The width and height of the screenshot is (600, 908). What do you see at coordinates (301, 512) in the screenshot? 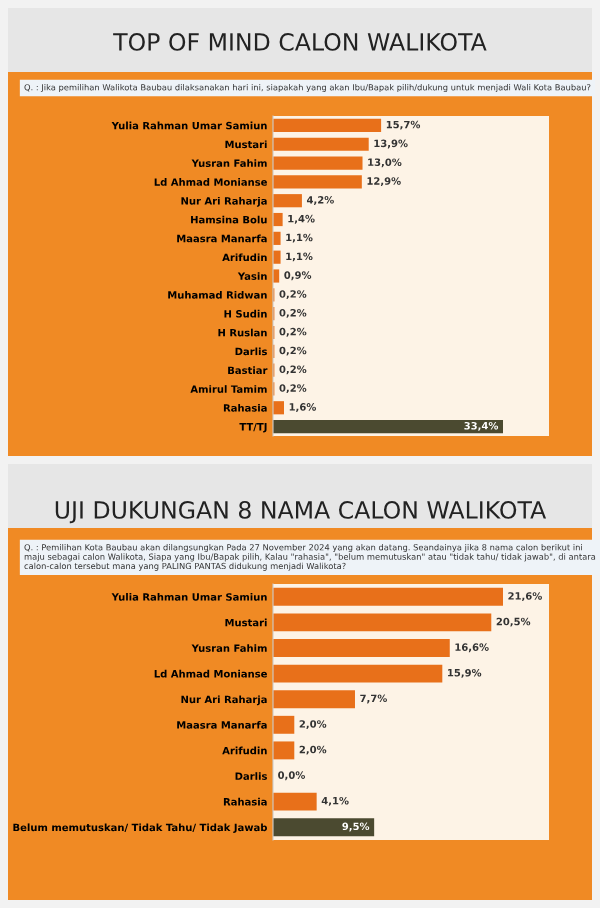
I see `chart-title: UJI DUKUNGAN 8 NAMA CALON WALIKOTA` at bounding box center [301, 512].